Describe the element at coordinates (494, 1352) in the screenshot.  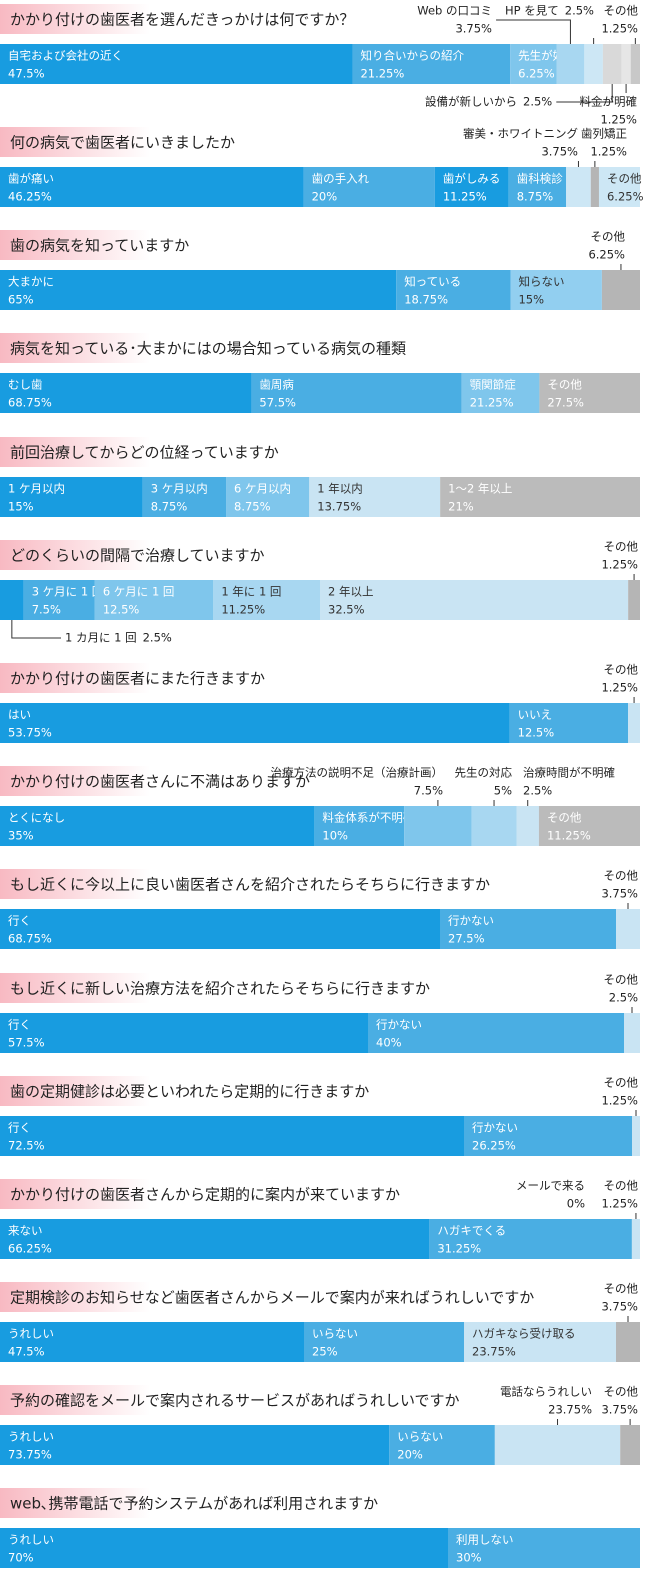
I see `segment-value: 23.75%` at that location.